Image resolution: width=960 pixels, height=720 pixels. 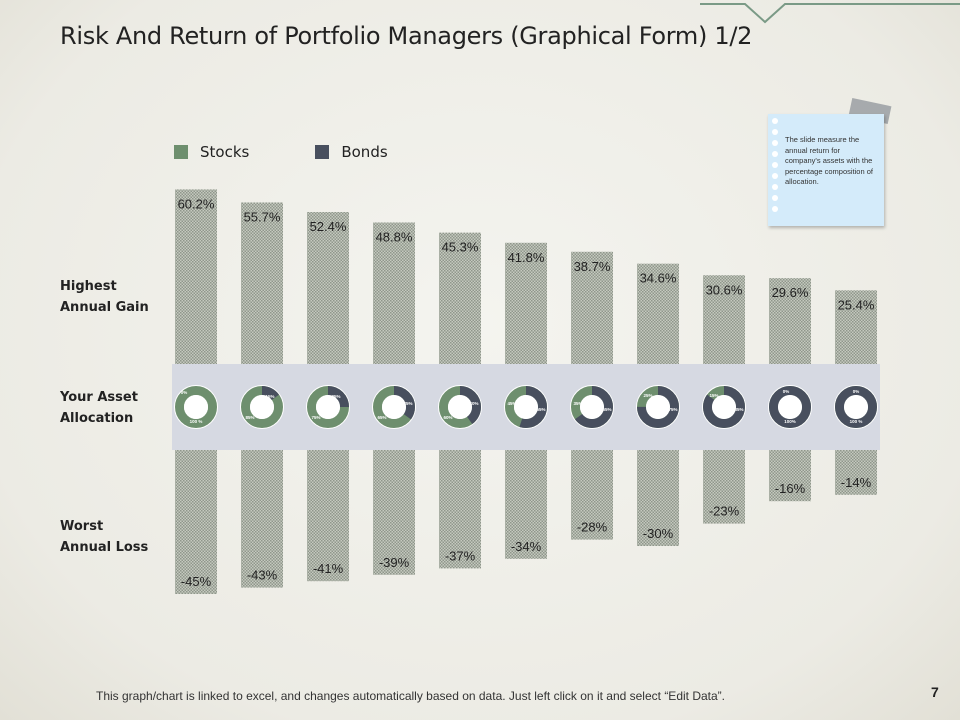 What do you see at coordinates (526, 546) in the screenshot?
I see `loss-value-label: -34%` at bounding box center [526, 546].